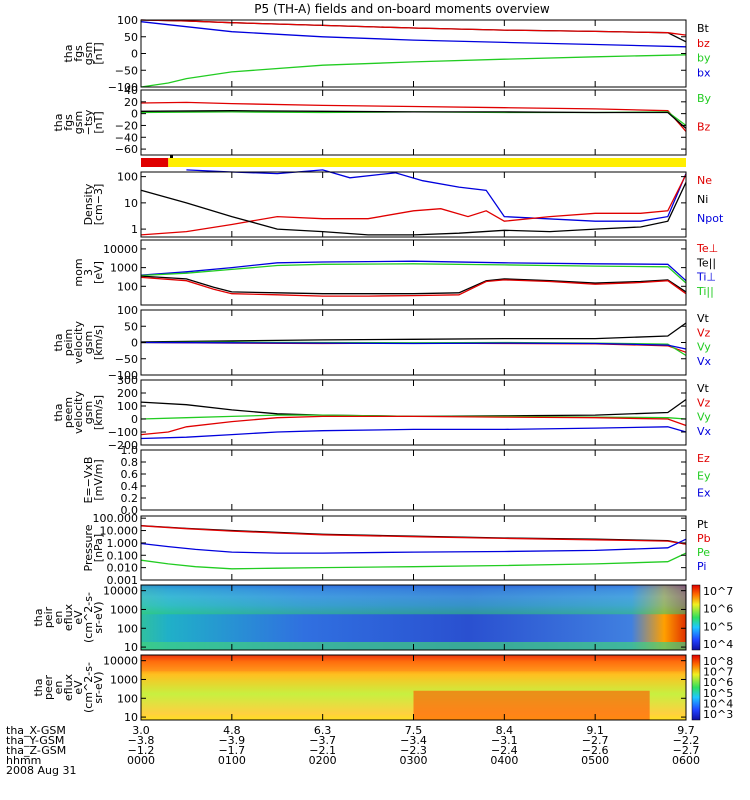 Image resolution: width=750 pixels, height=800 pixels. What do you see at coordinates (78, 342) in the screenshot?
I see `y-axis-label: thapeimvelocitygsm[km/s]` at bounding box center [78, 342].